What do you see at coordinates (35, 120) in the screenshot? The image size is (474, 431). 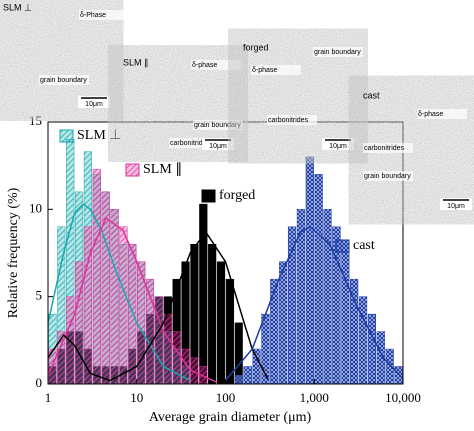 I see `y-tick-label: 15` at bounding box center [35, 120].